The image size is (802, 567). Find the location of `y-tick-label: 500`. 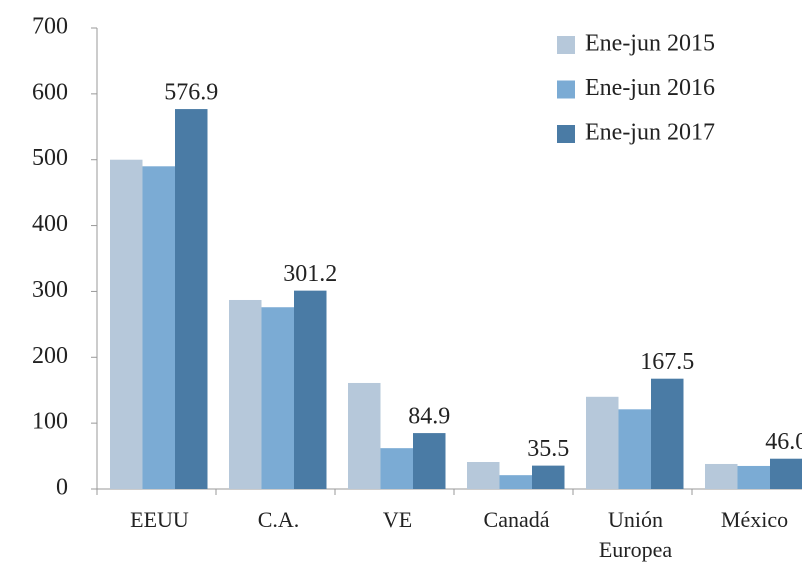

y-tick-label: 500 is located at coordinates (50, 158).